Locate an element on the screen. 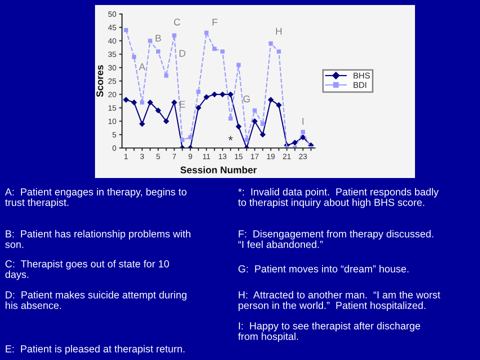  annotation: A is located at coordinates (142, 66).